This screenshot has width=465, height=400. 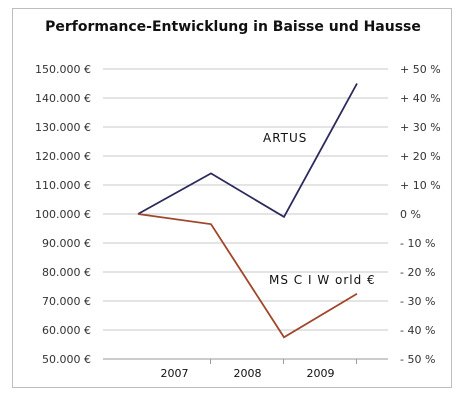 I want to click on right-tick-label: - 50 %, so click(x=417, y=359).